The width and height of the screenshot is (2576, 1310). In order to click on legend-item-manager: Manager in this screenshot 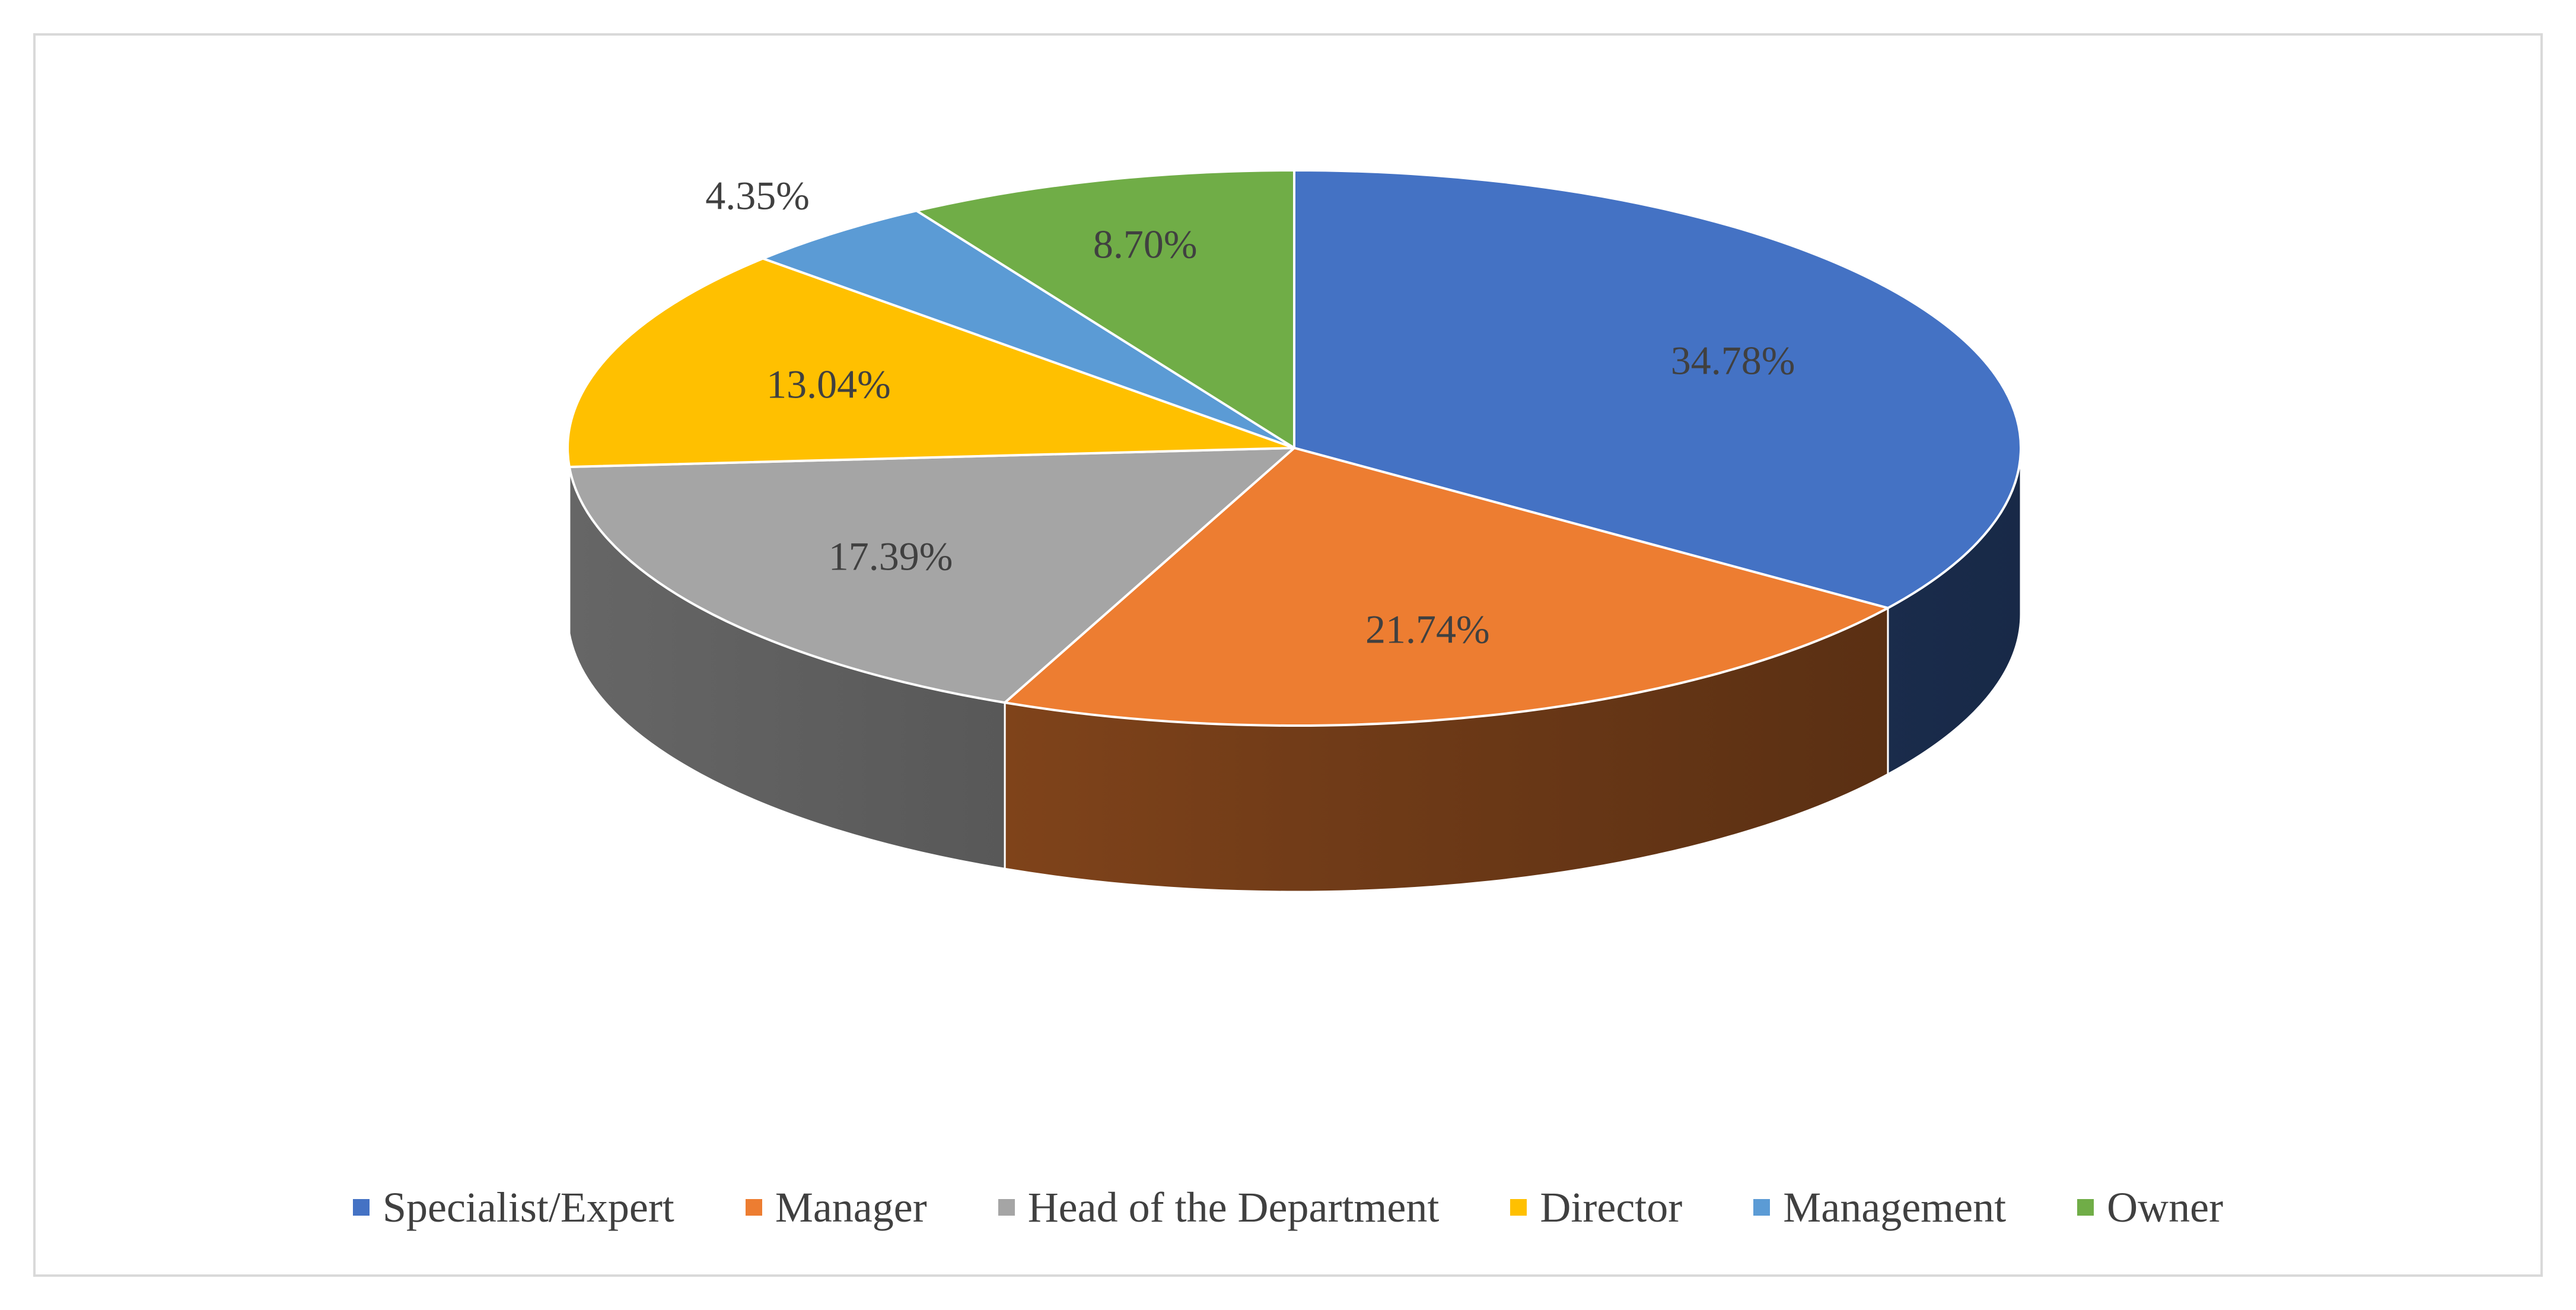, I will do `click(836, 1207)`.